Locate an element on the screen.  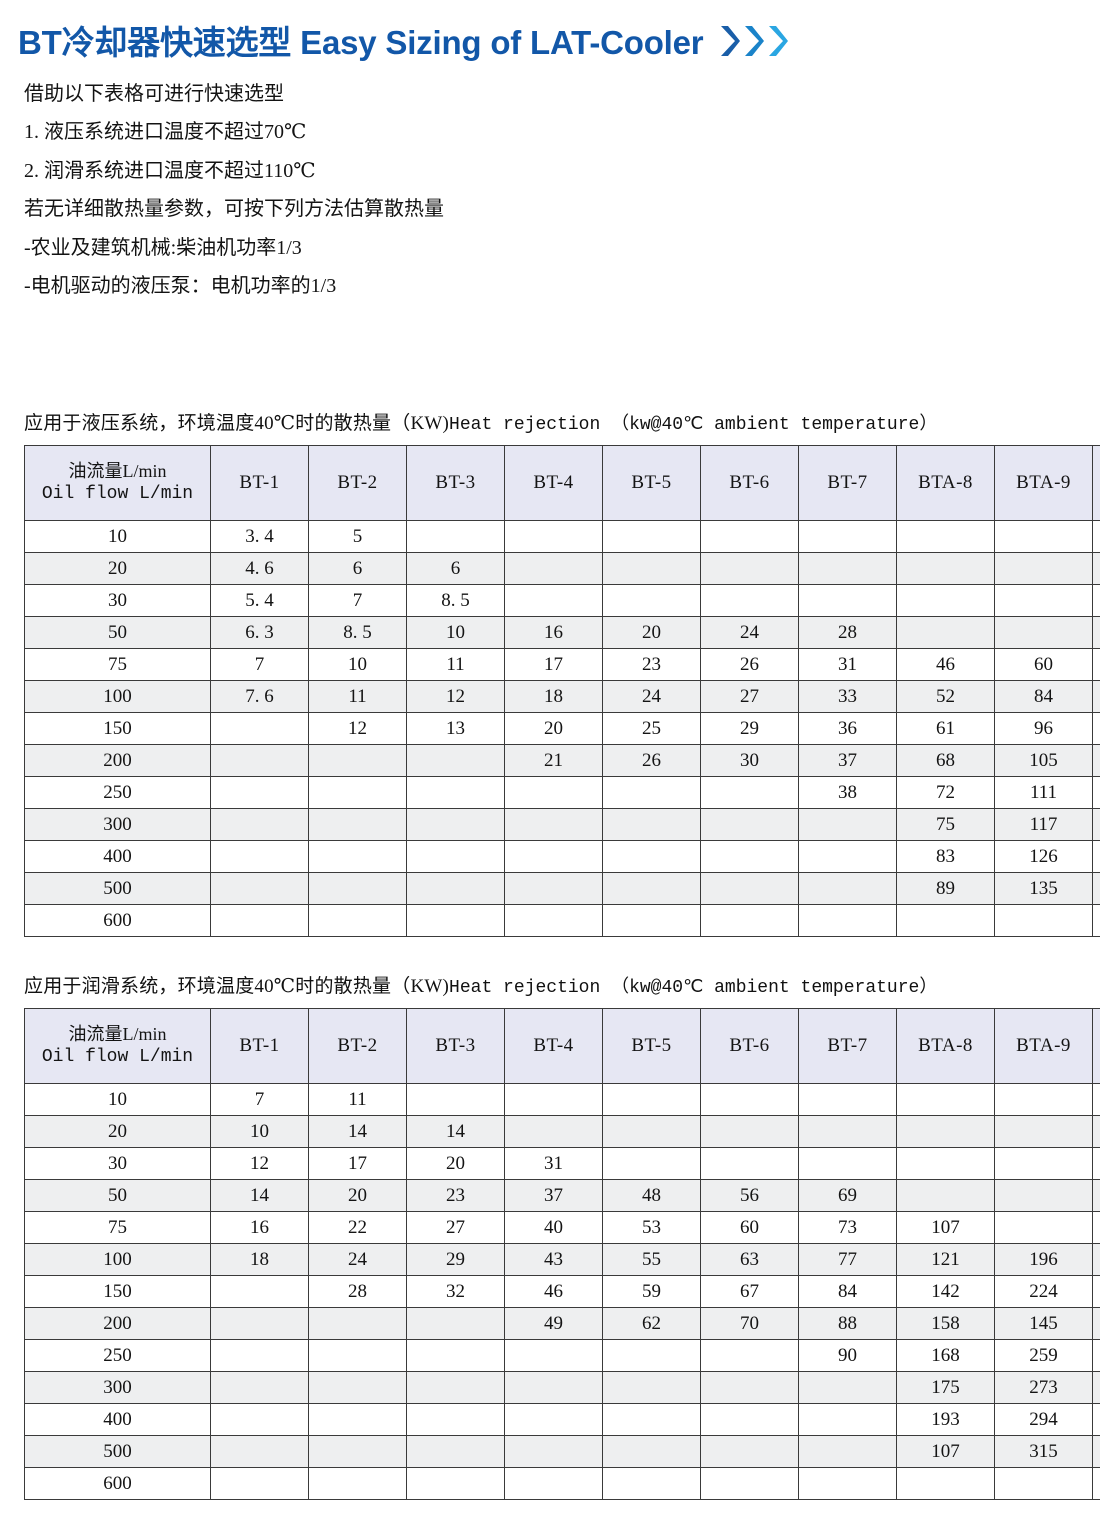
cell-bt-3: 32 is located at coordinates (455, 1292).